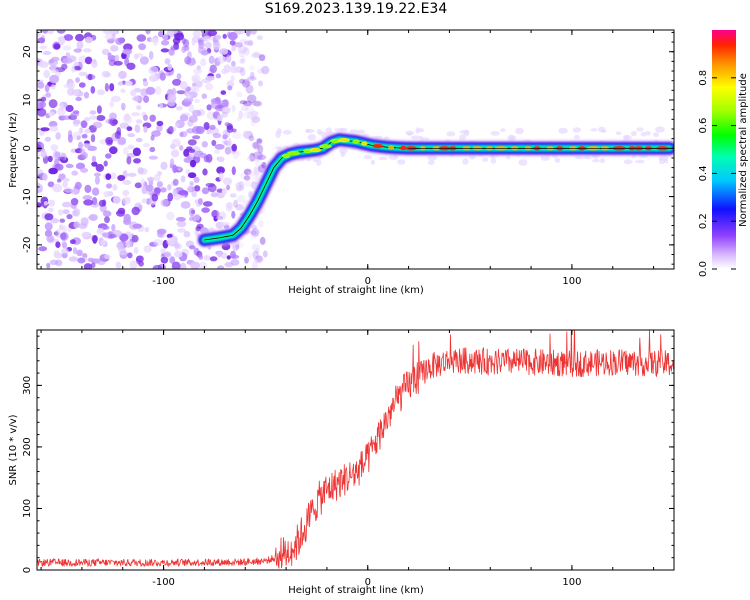 The image size is (750, 600). Describe the element at coordinates (356, 590) in the screenshot. I see `snr-xlabel: Height of straight line (km)` at that location.